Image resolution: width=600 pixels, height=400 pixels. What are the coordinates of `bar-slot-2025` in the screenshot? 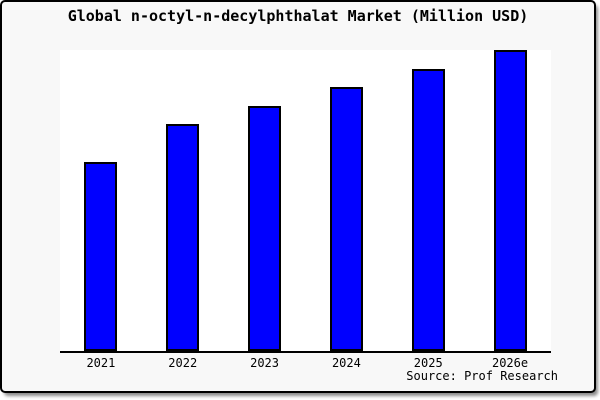 It's located at (428, 200).